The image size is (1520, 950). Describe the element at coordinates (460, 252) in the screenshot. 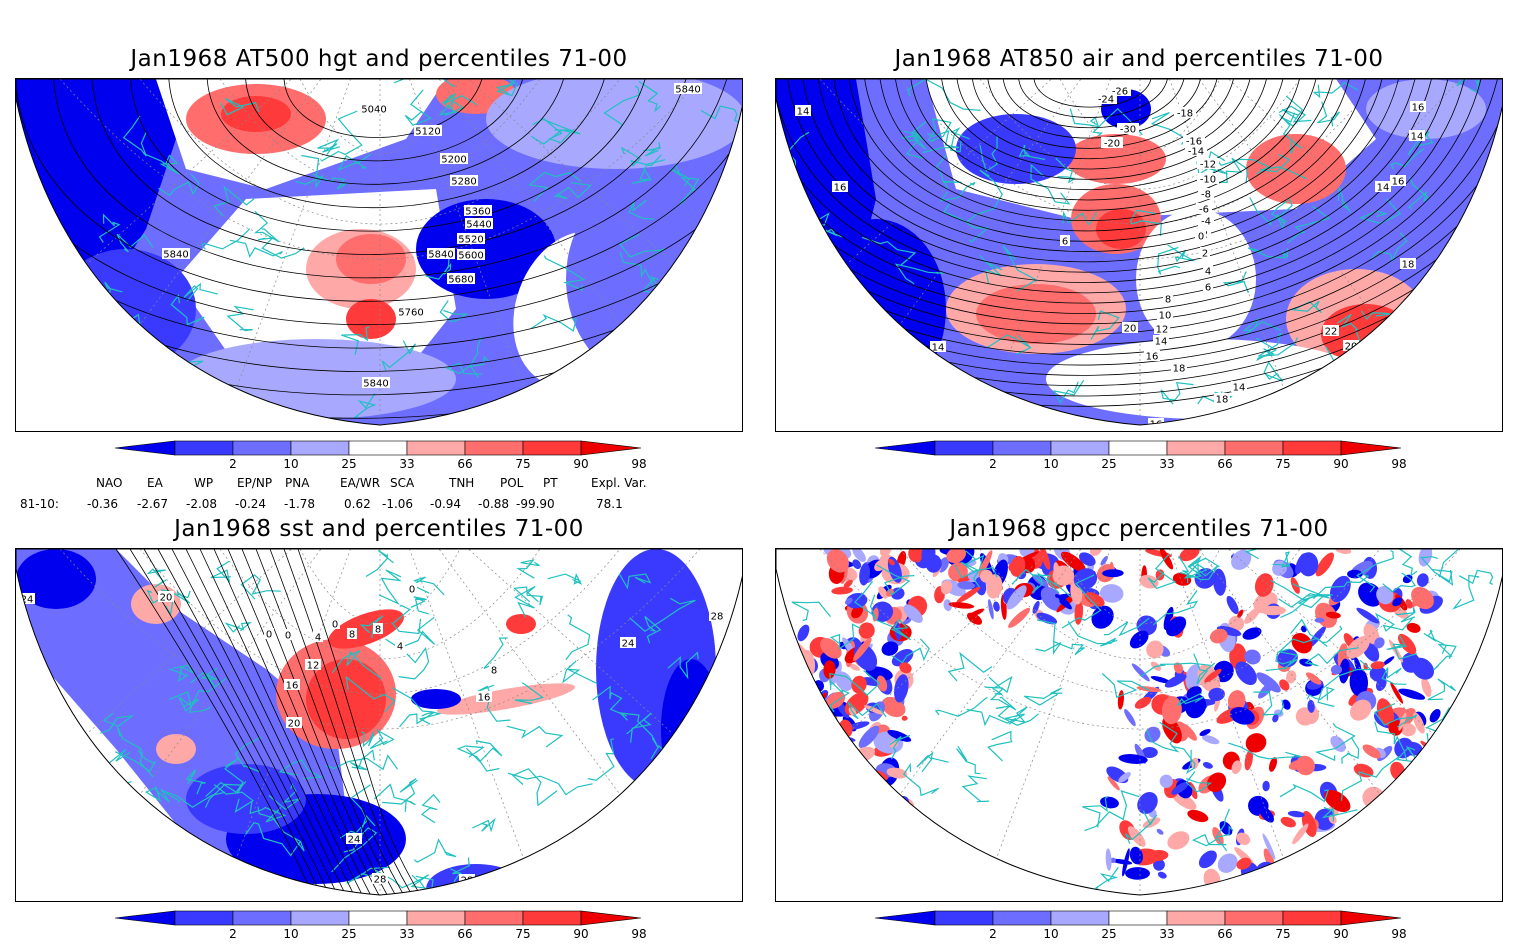

I see `graticule-line` at that location.